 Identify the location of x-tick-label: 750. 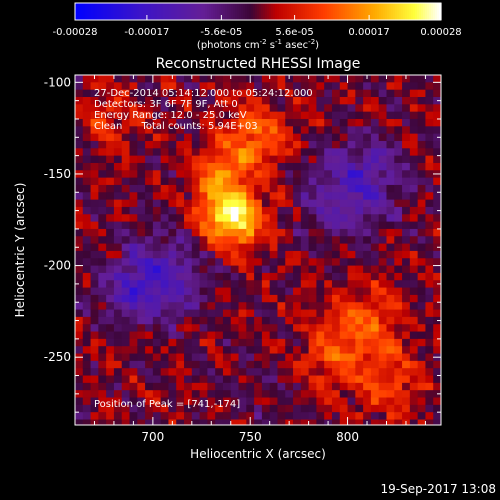
(250, 437).